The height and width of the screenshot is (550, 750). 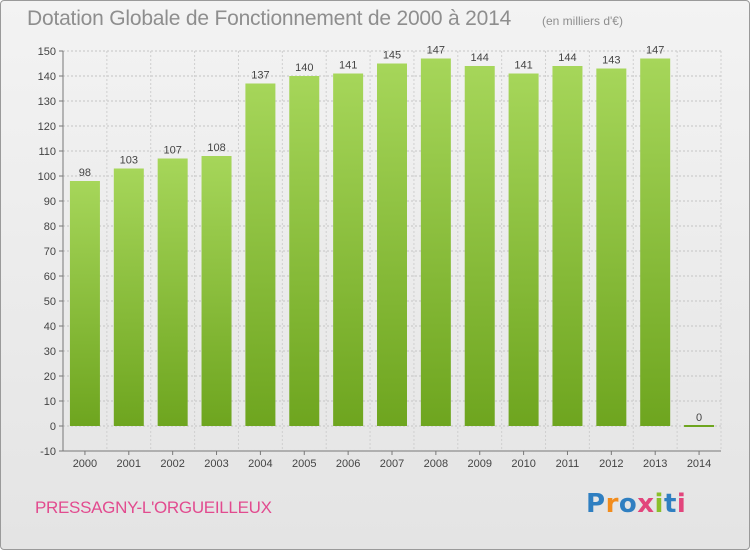 What do you see at coordinates (304, 68) in the screenshot?
I see `data-label-2005: 140` at bounding box center [304, 68].